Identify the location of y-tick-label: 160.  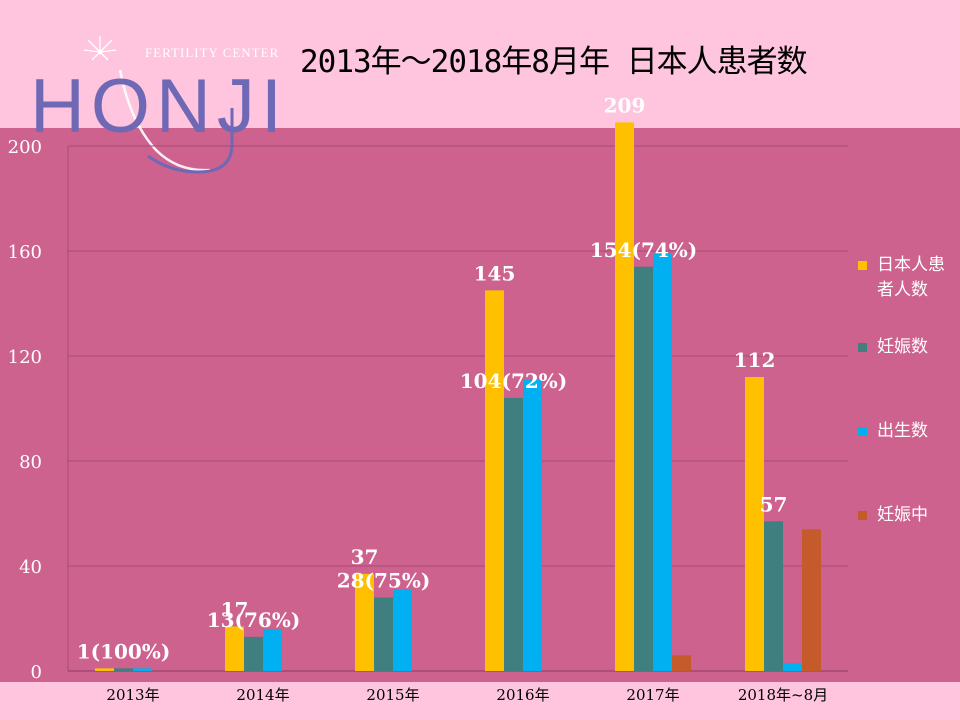
(25, 252).